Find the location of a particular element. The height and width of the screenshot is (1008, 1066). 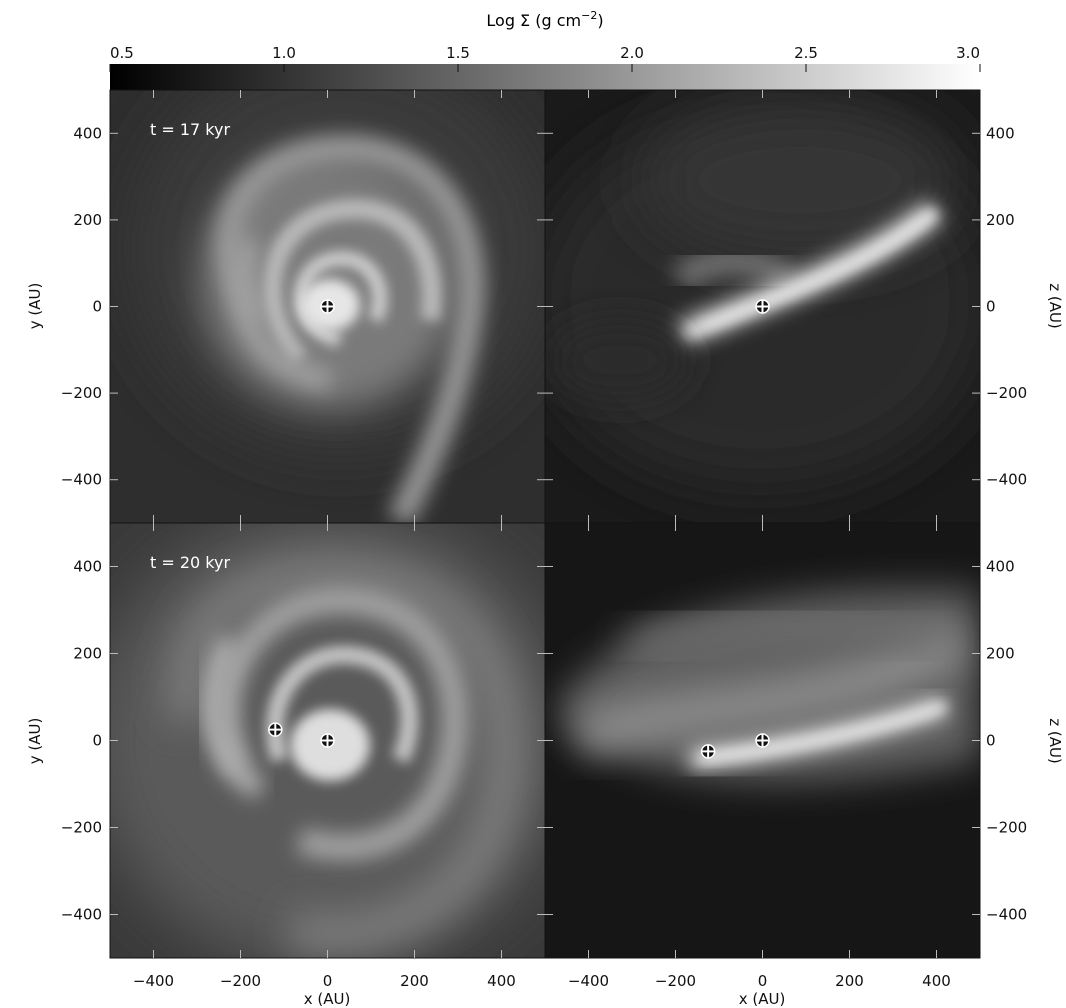

x-axis-title-left: x (AU) is located at coordinates (327, 999).